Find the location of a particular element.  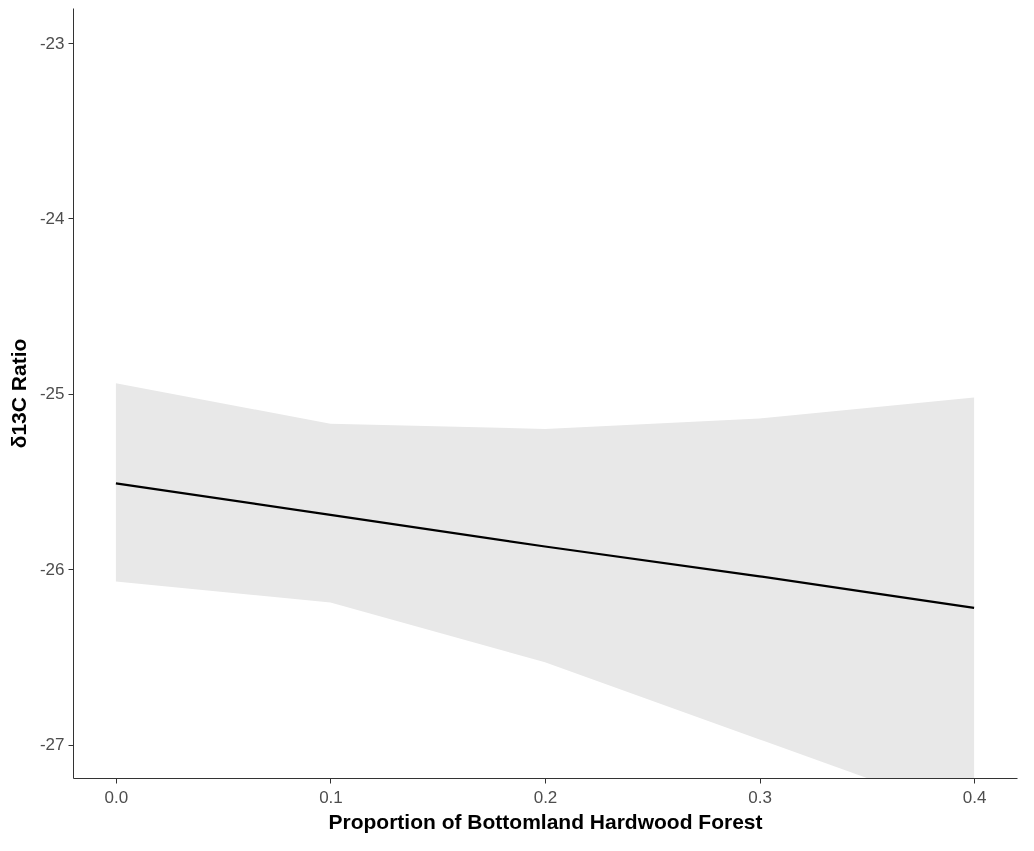

x-tick-label: 0.1 is located at coordinates (331, 797).